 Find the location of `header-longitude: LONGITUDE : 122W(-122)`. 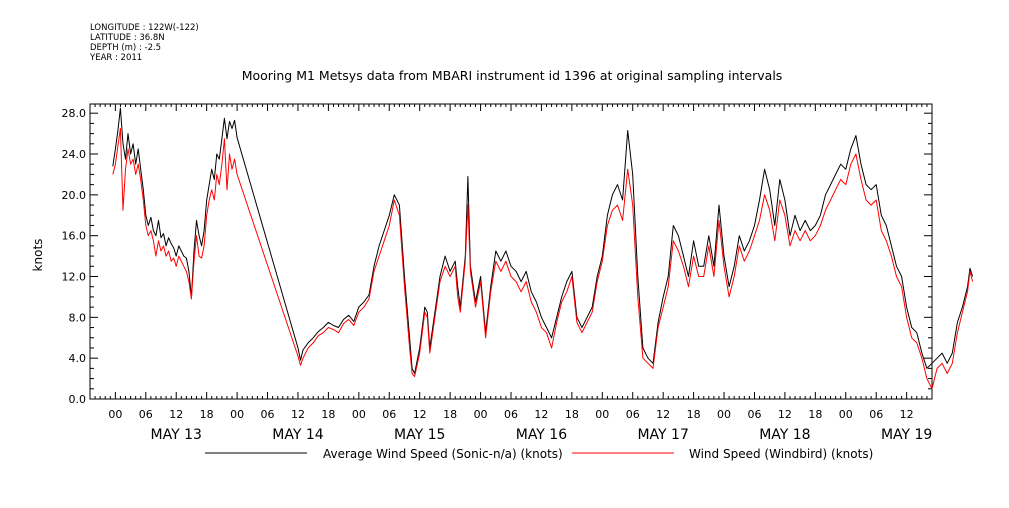

header-longitude: LONGITUDE : 122W(-122) is located at coordinates (144, 28).